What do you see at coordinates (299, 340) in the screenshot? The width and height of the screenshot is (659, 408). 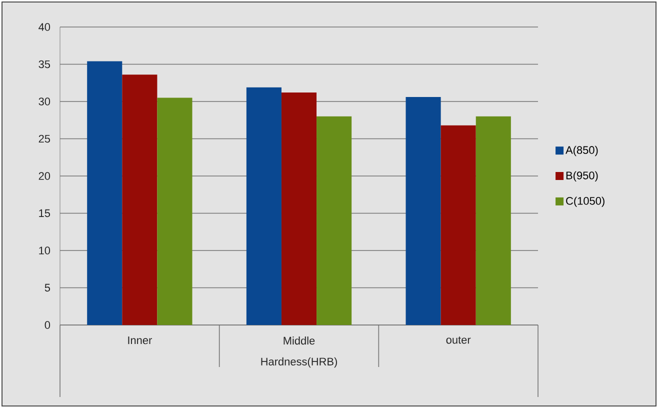 I see `x-tick-label: Middle` at bounding box center [299, 340].